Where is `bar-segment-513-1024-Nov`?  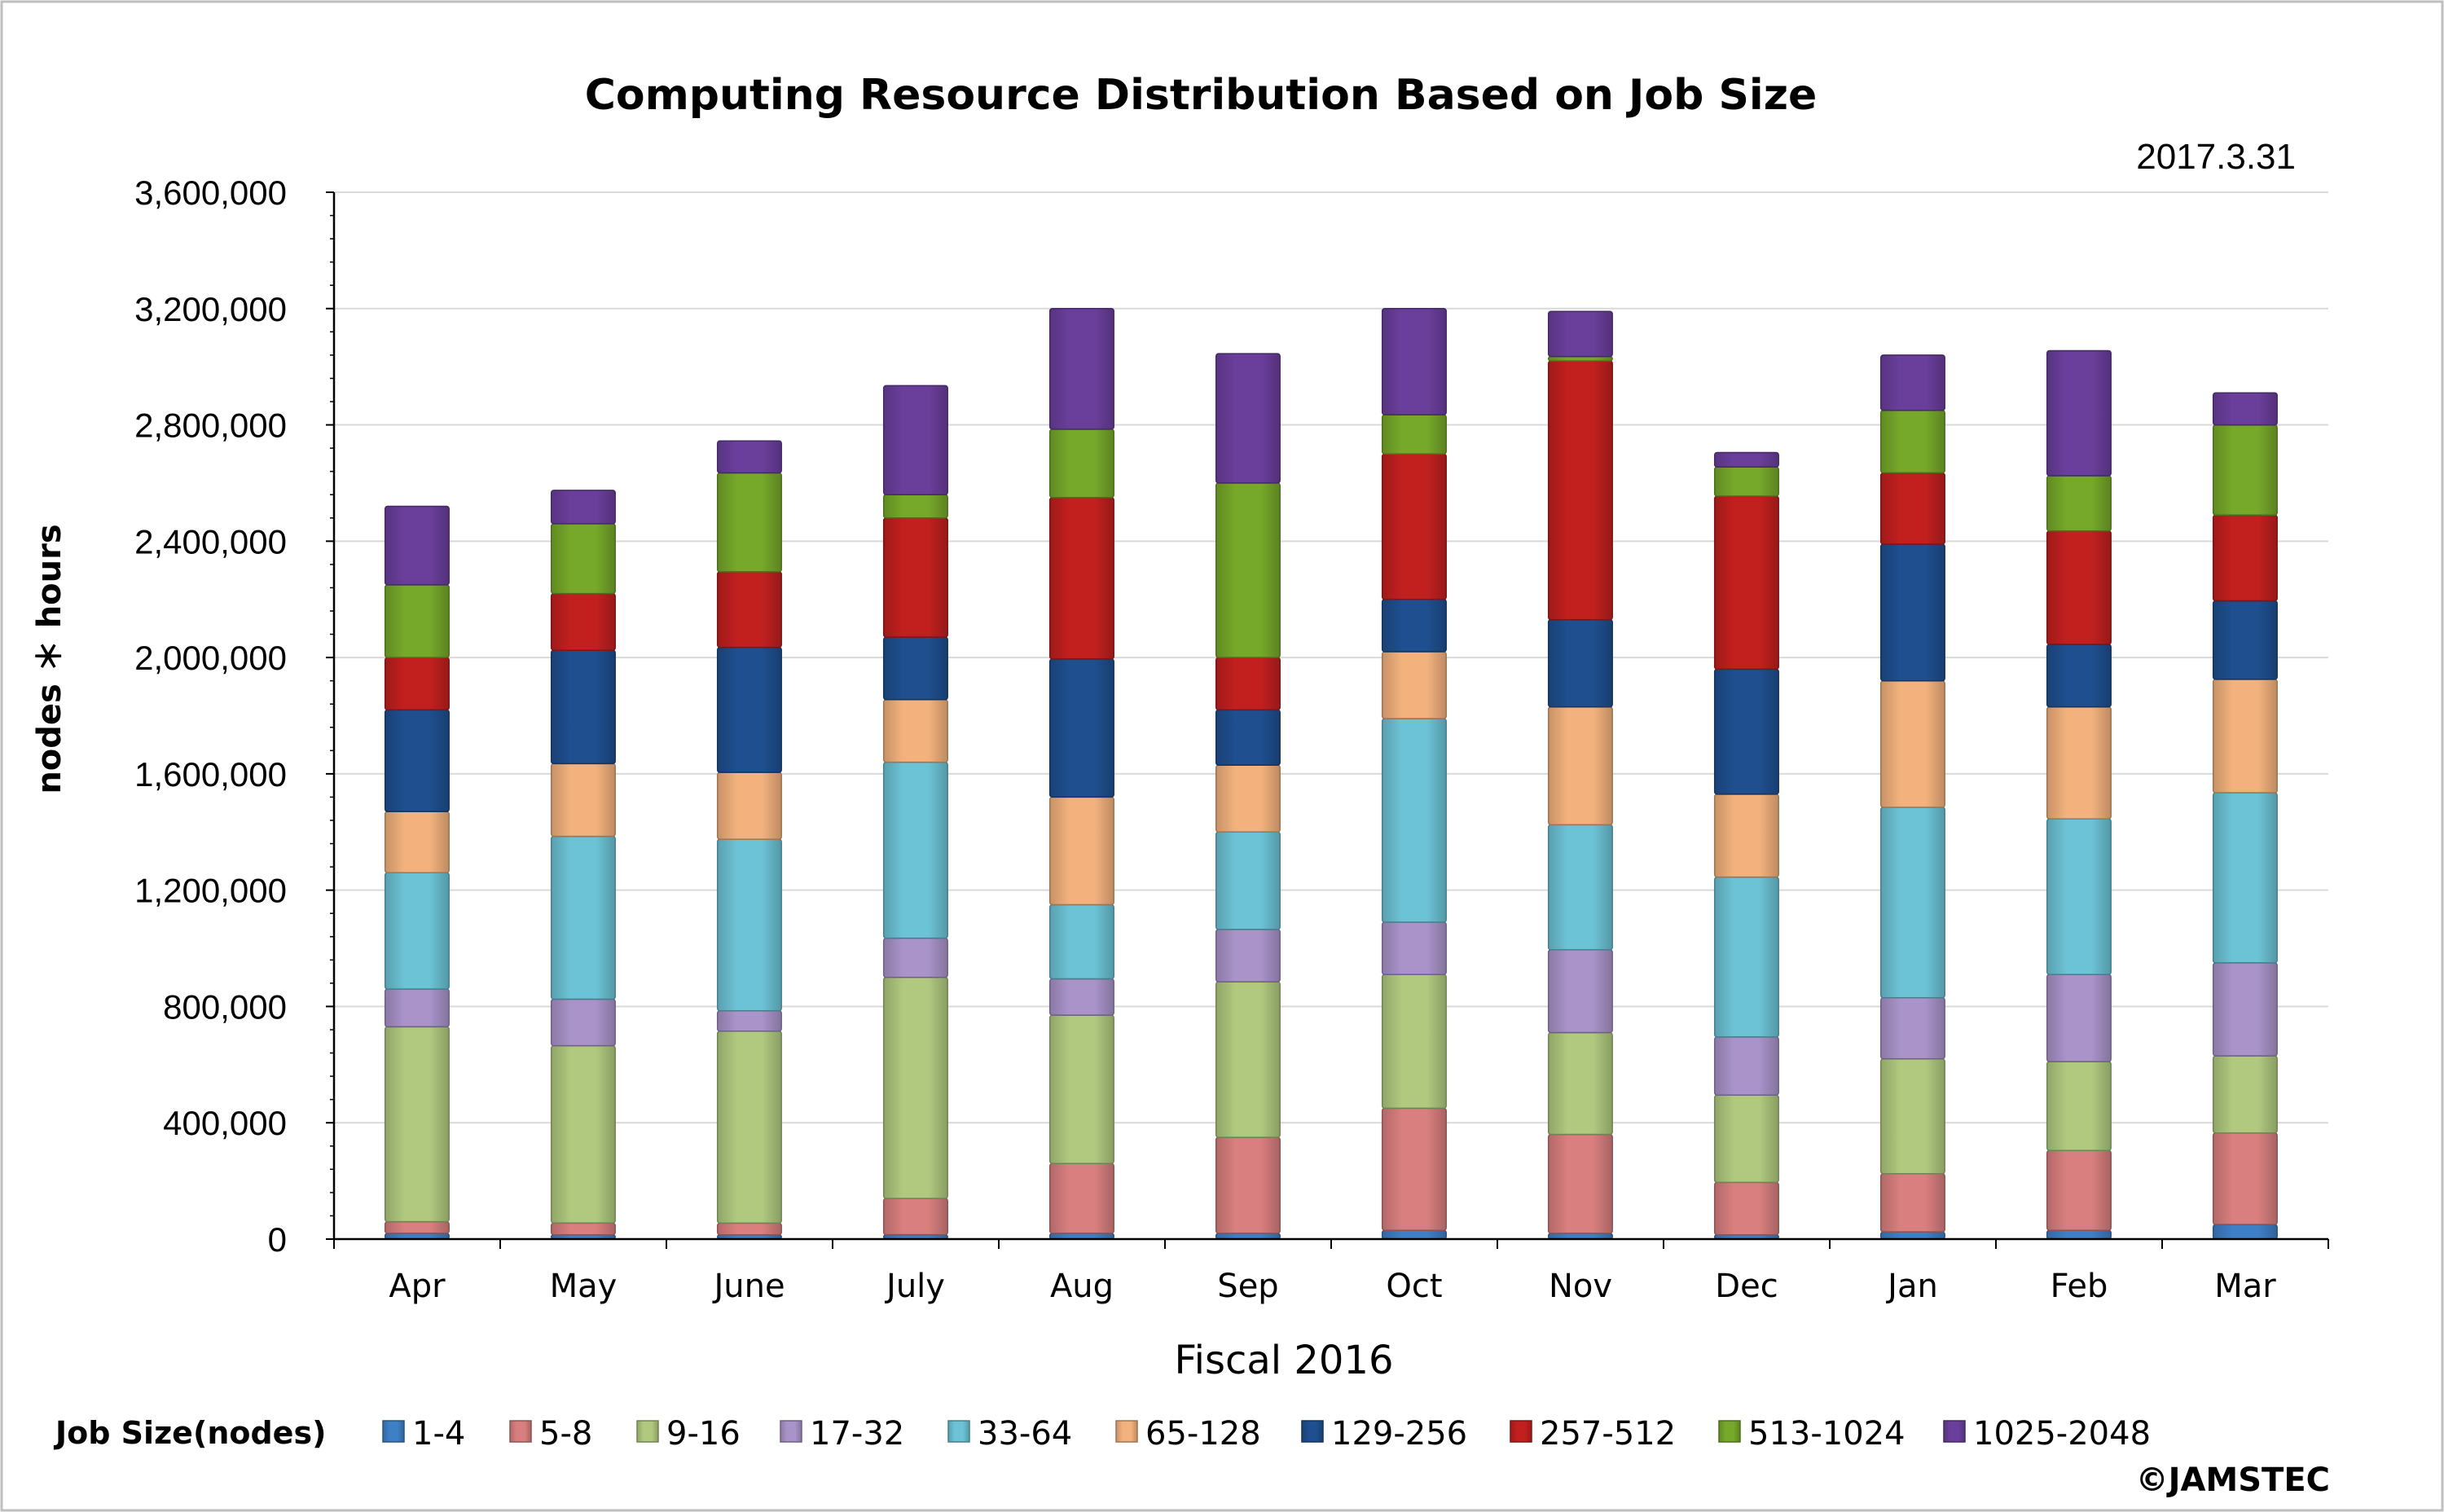 bar-segment-513-1024-Nov is located at coordinates (1580, 358).